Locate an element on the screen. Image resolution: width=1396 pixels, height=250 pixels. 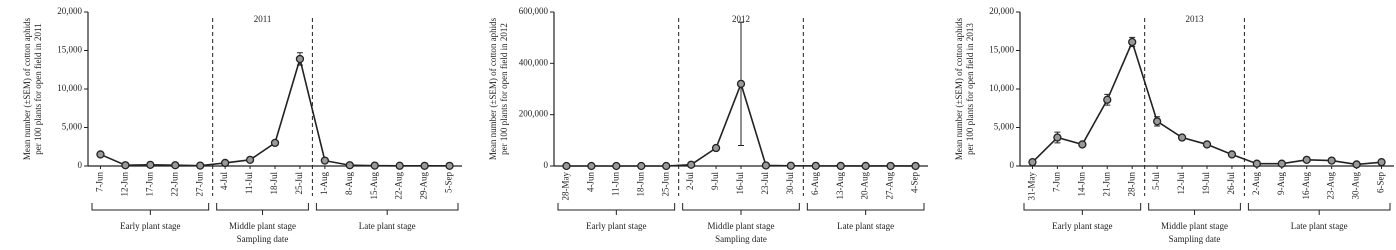
x-tick-label: 8-Aug is located at coordinates (349, 183).